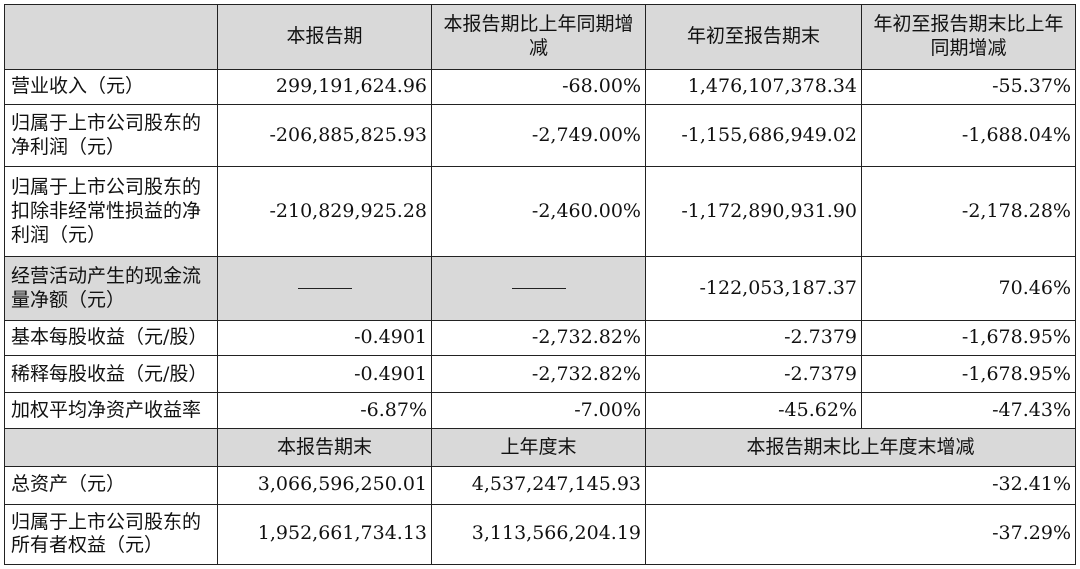 This screenshot has width=1080, height=569. Describe the element at coordinates (324, 411) in the screenshot. I see `value-cell: -6.87%` at that location.